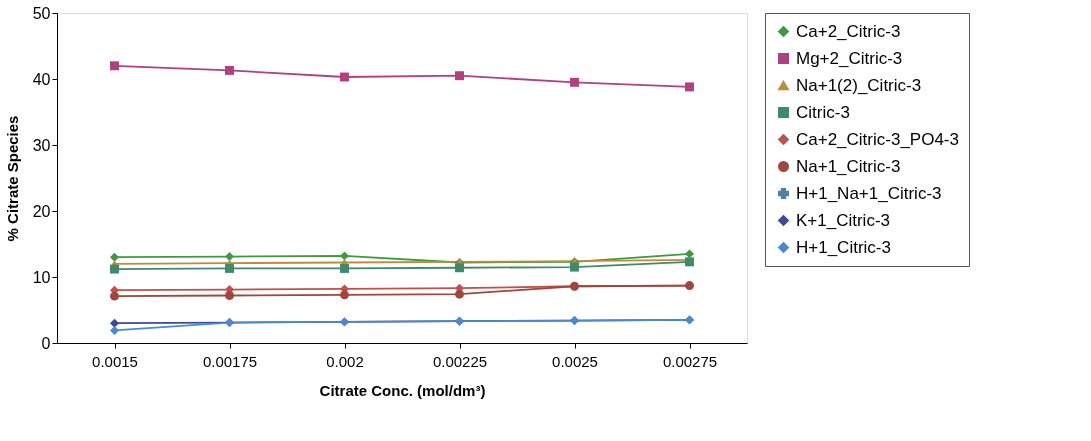 The width and height of the screenshot is (1091, 441). I want to click on x-tick-label: 0.00225, so click(460, 361).